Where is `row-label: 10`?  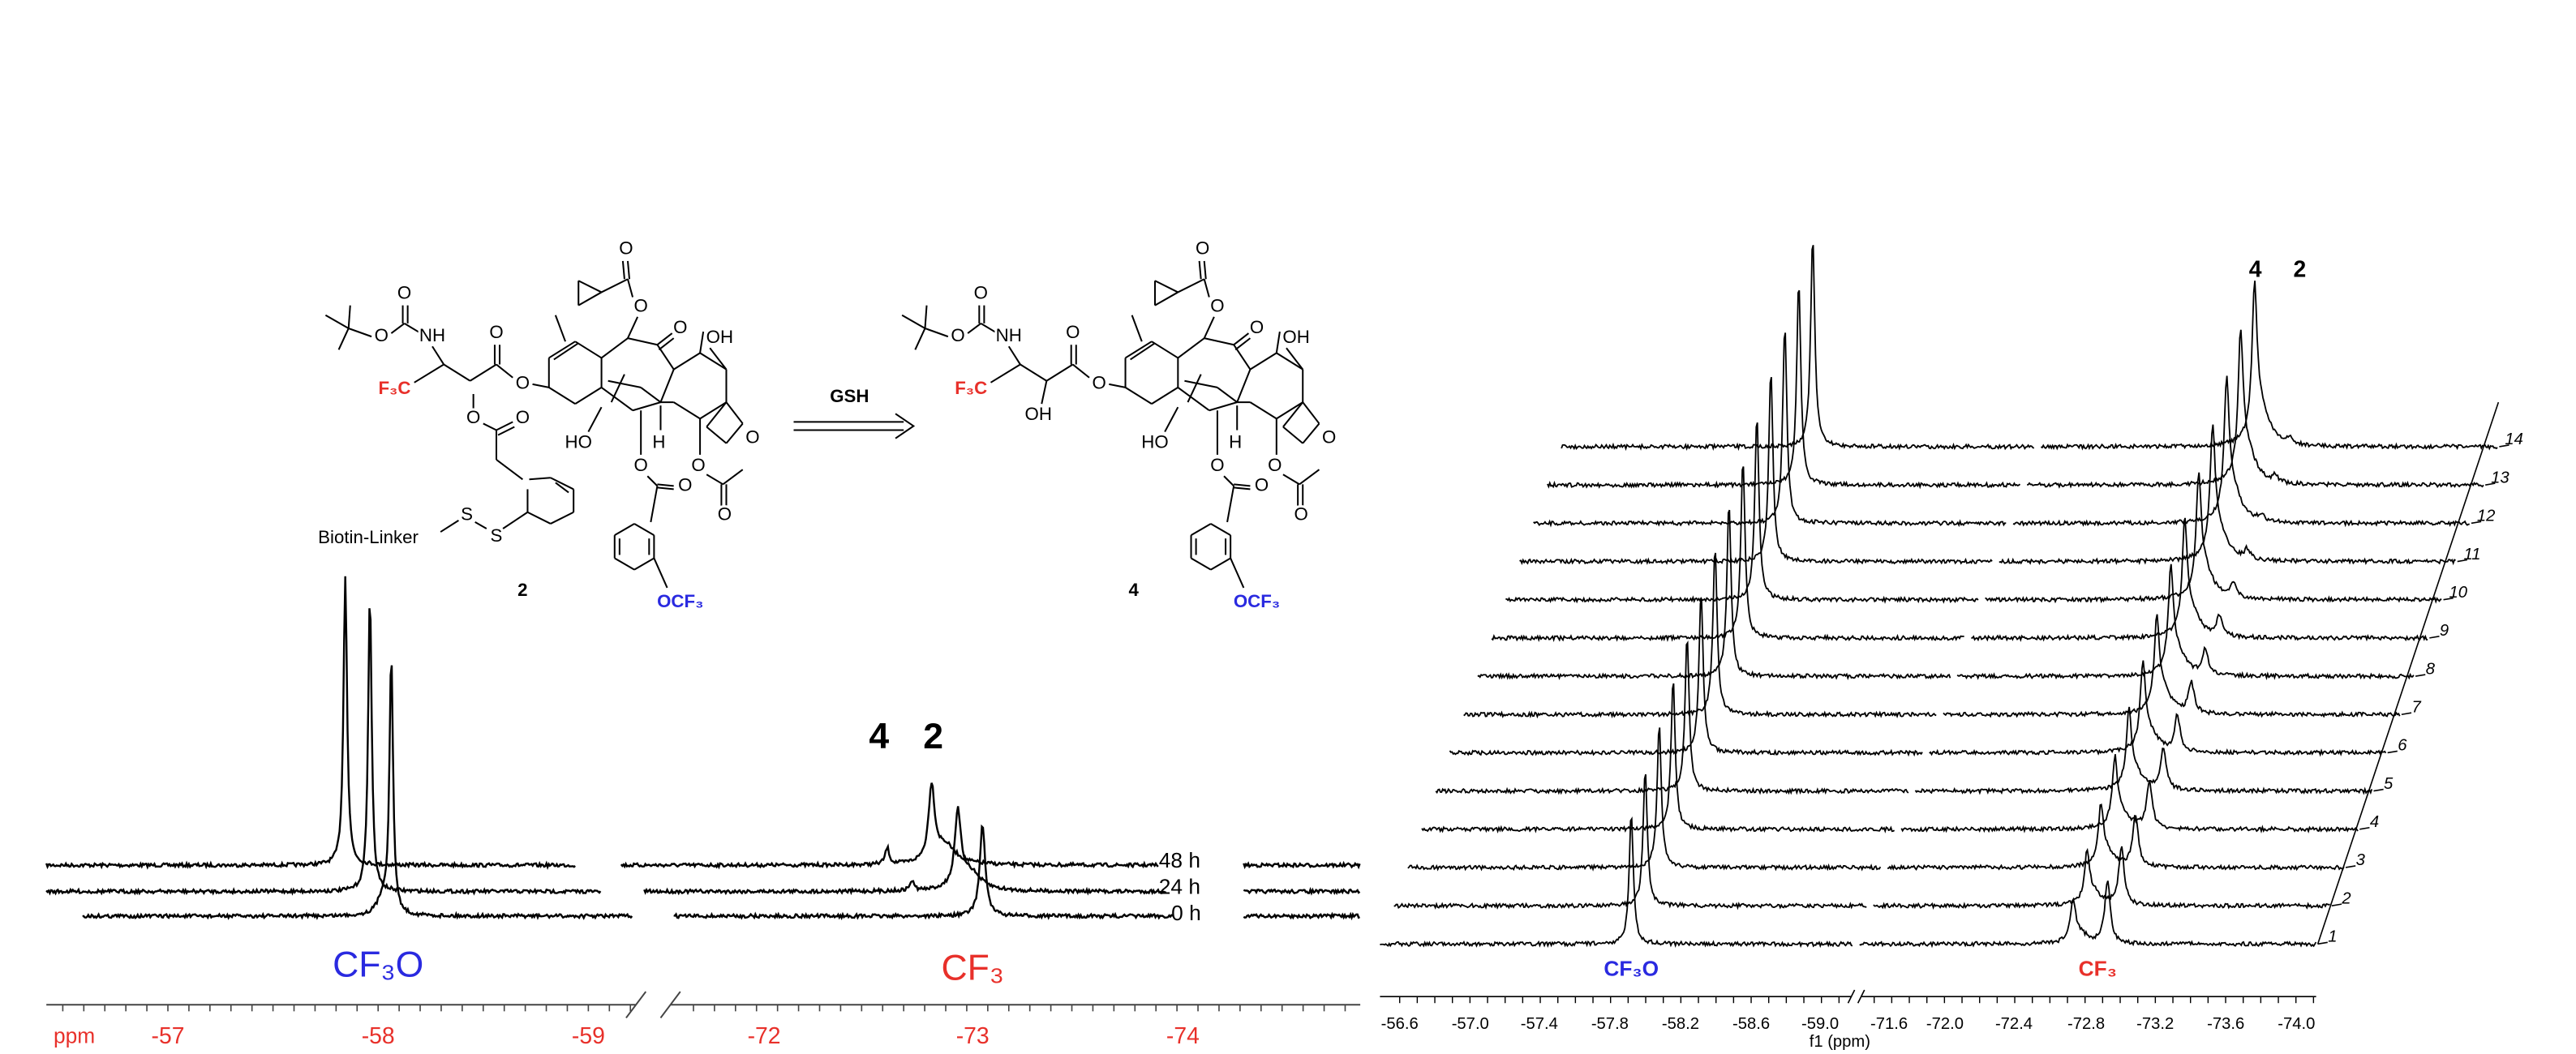
row-label: 10 is located at coordinates (2458, 593).